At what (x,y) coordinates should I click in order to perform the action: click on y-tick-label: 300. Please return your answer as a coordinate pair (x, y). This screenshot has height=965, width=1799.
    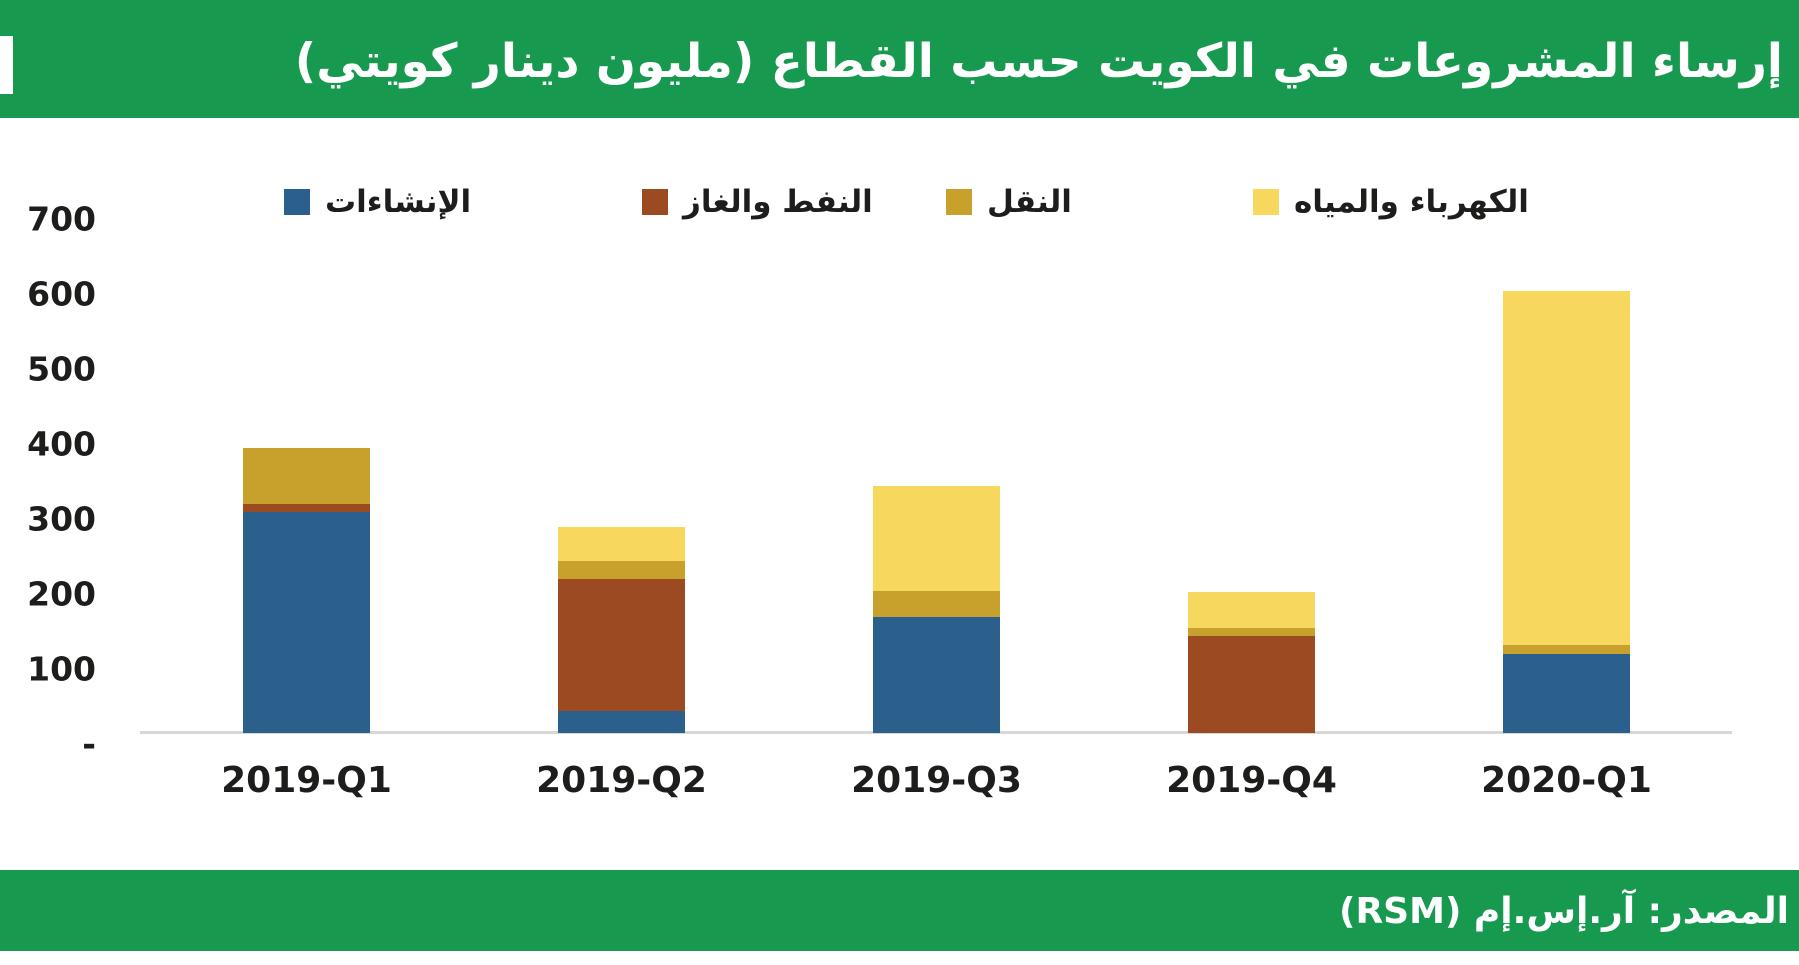
    Looking at the image, I should click on (61, 519).